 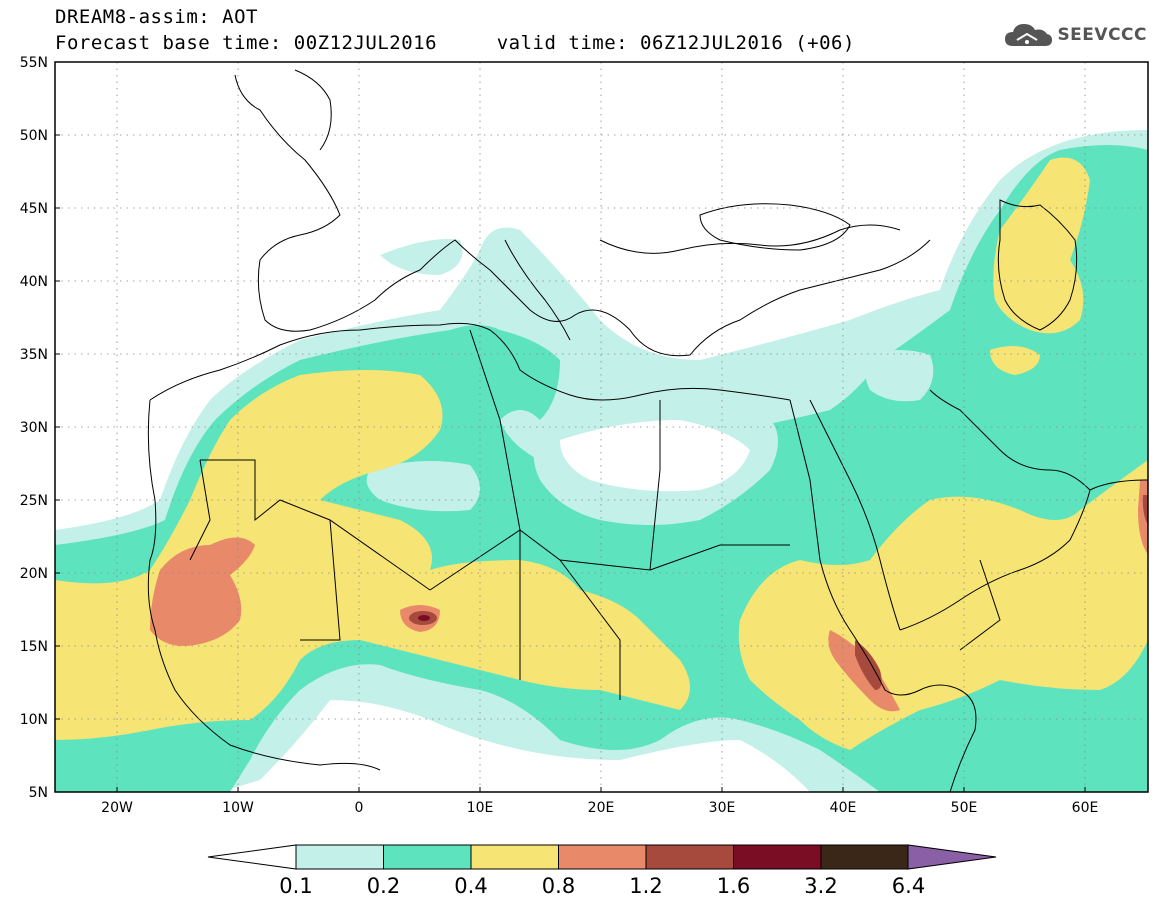 What do you see at coordinates (645, 886) in the screenshot?
I see `colorbar-label: 1.2` at bounding box center [645, 886].